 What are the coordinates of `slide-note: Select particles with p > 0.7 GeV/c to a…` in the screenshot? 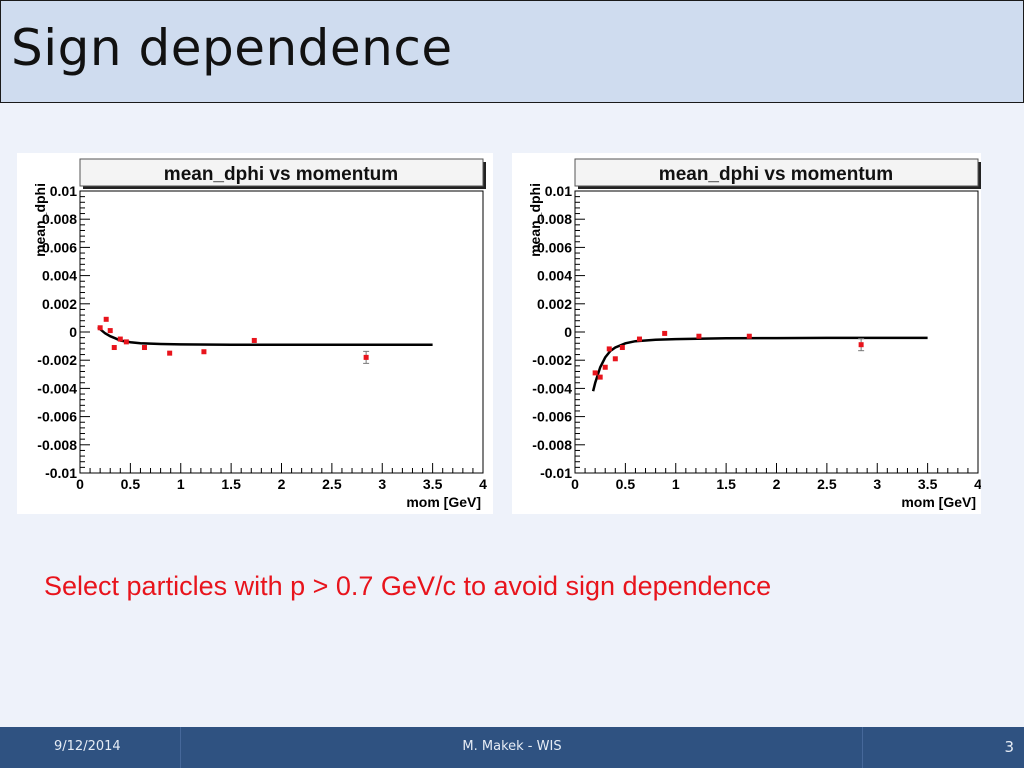 It's located at (408, 586).